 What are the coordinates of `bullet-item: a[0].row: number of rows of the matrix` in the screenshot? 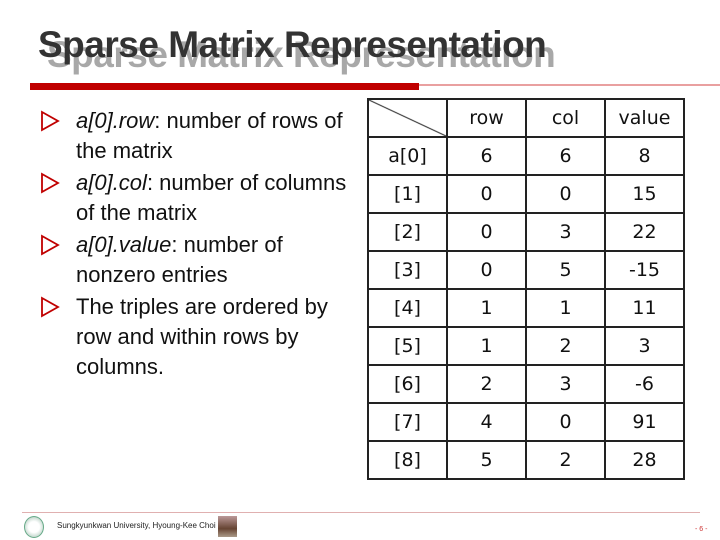 It's located at (200, 136).